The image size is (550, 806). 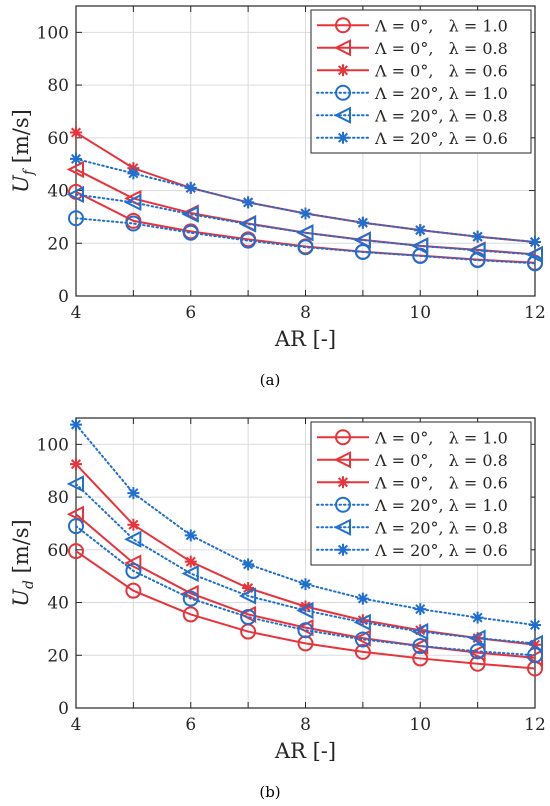 I want to click on legend-label: Λ = 20°, λ = 0.8, so click(x=441, y=527).